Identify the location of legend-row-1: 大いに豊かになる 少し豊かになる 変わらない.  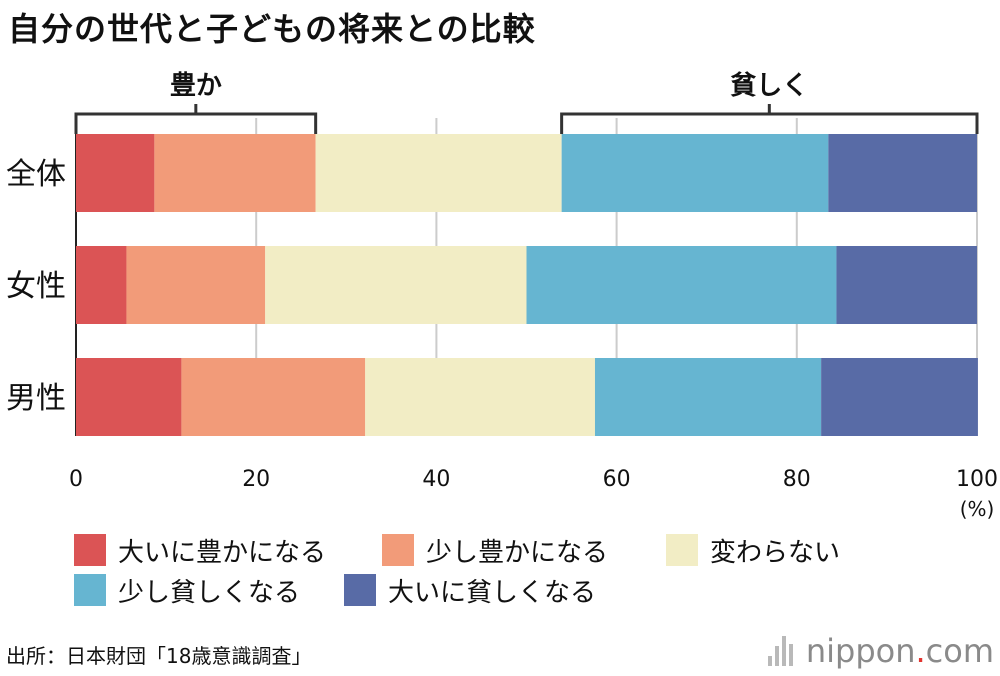
(524, 552).